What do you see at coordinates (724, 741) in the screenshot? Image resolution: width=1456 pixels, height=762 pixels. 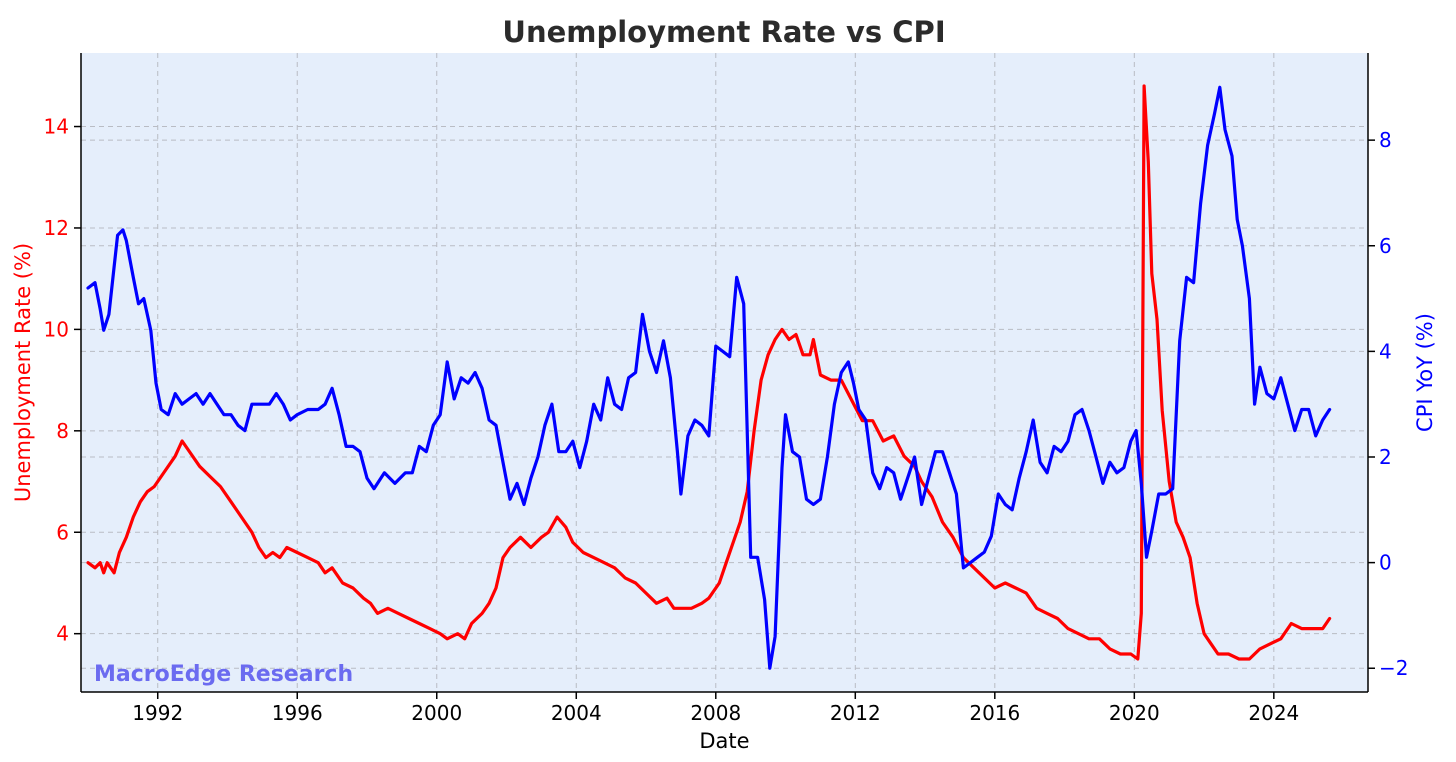 I see `x-axis-label: Date` at bounding box center [724, 741].